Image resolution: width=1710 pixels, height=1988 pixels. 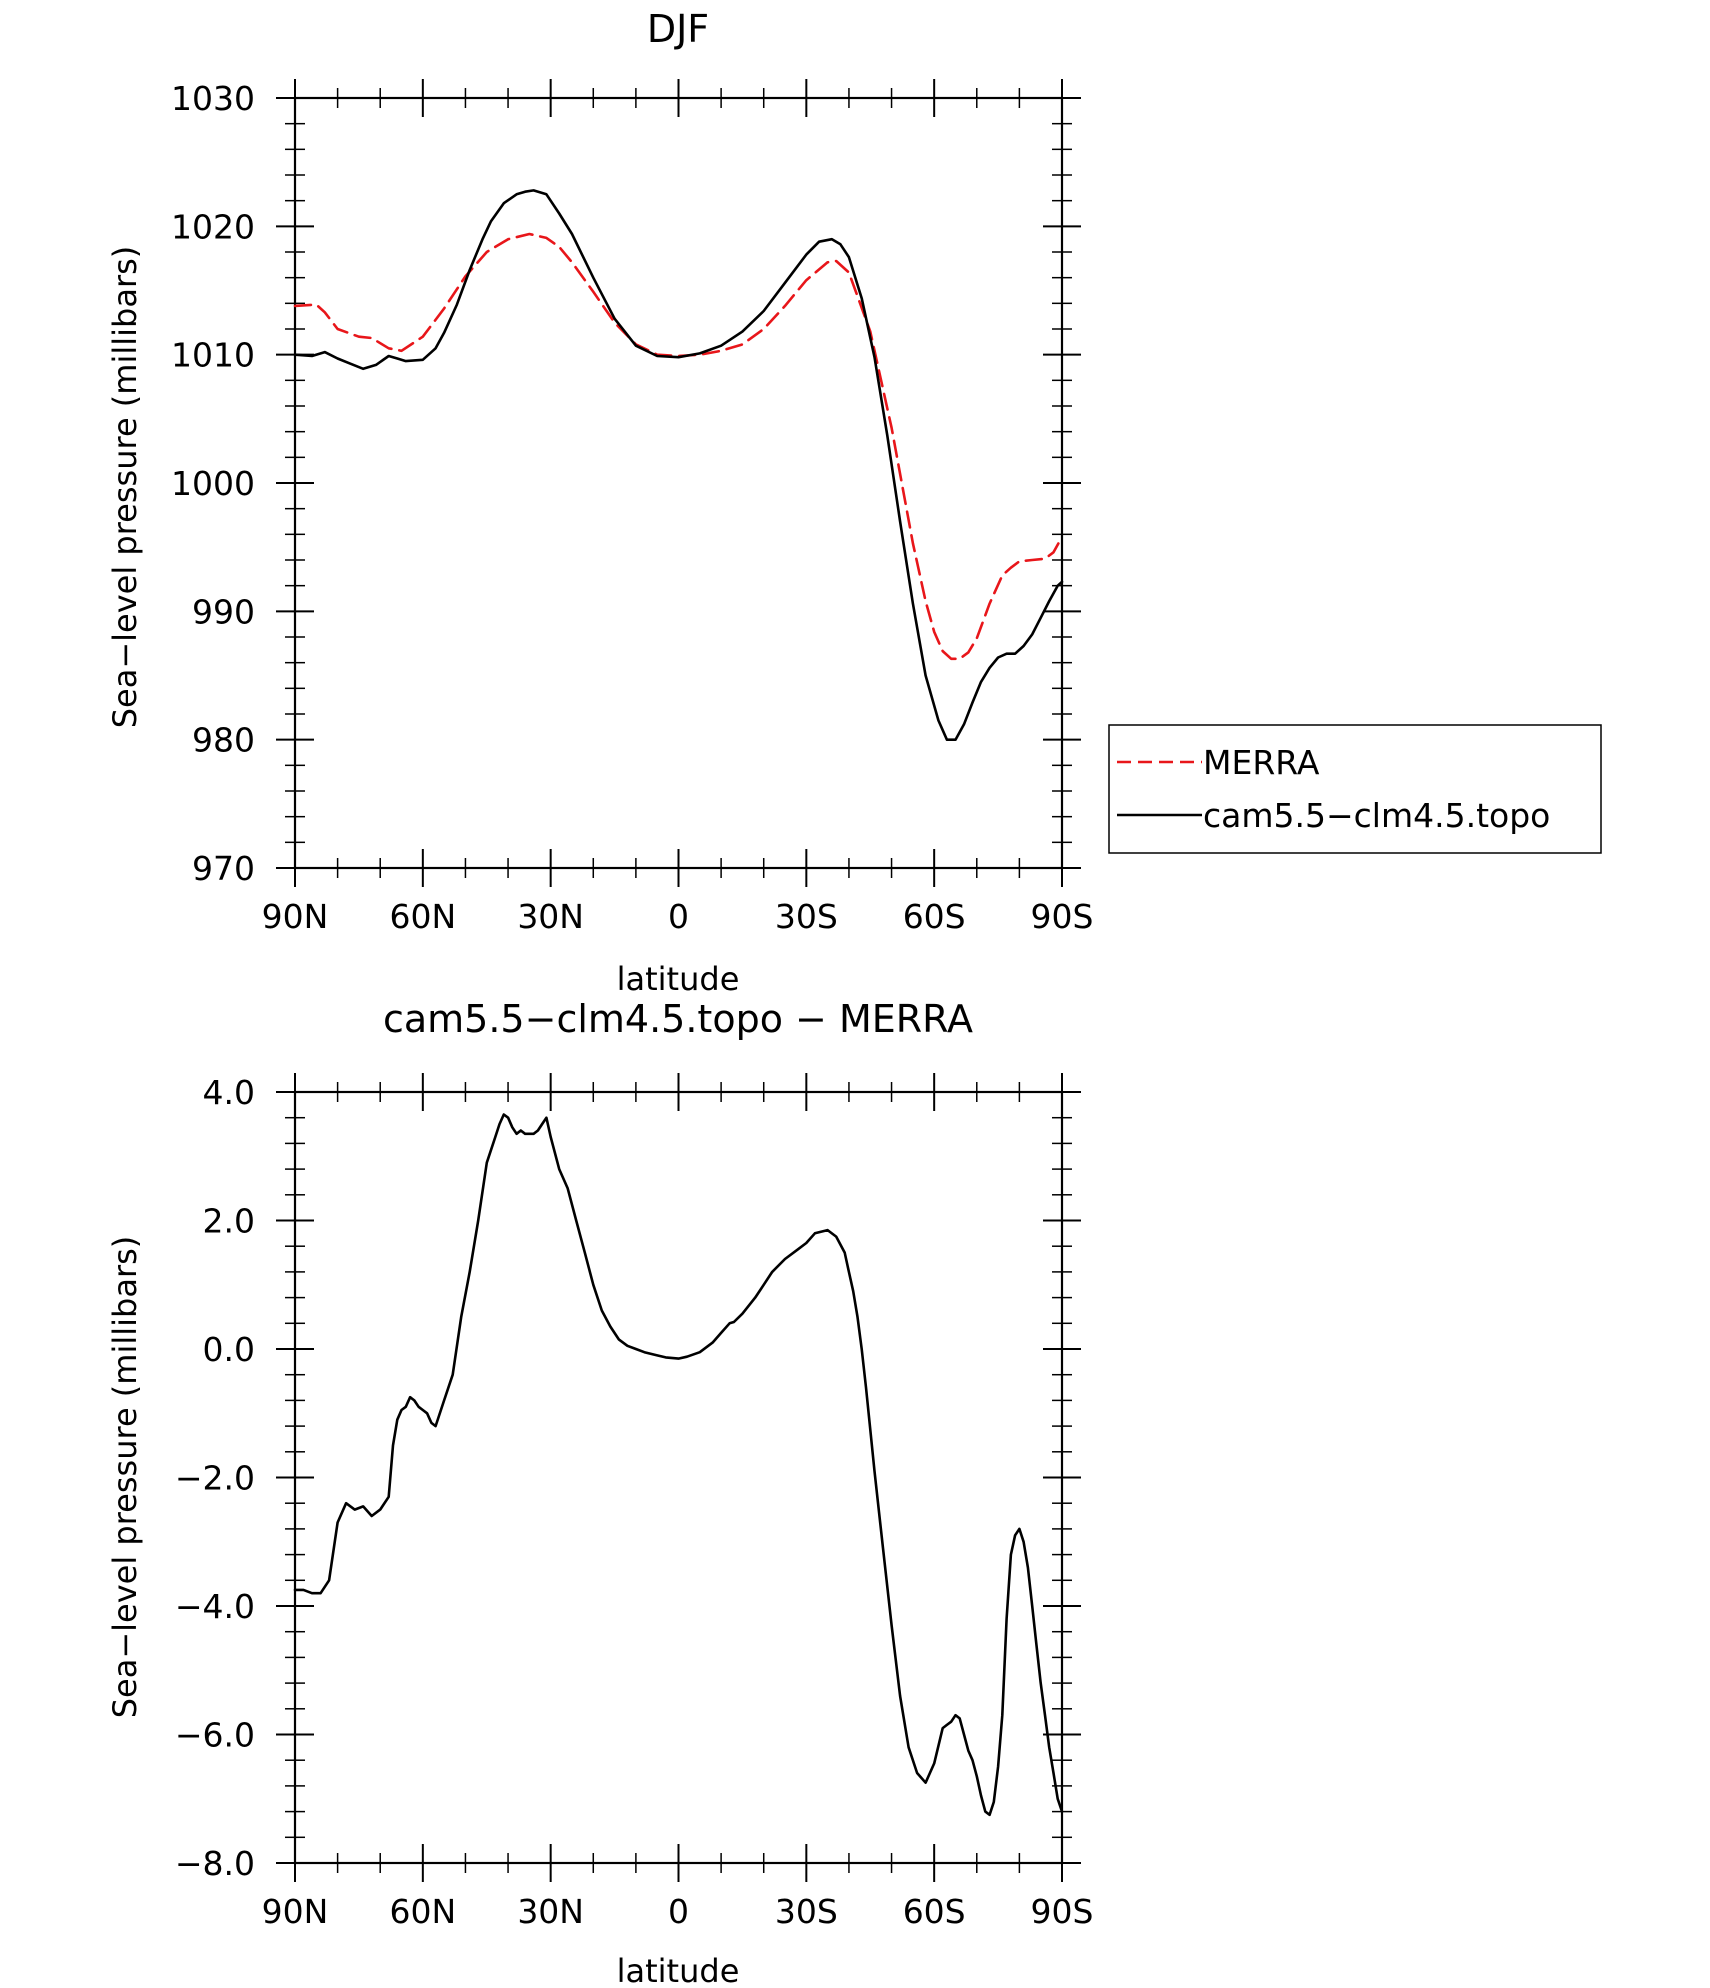 What do you see at coordinates (213, 226) in the screenshot?
I see `y-tick-label: 1020` at bounding box center [213, 226].